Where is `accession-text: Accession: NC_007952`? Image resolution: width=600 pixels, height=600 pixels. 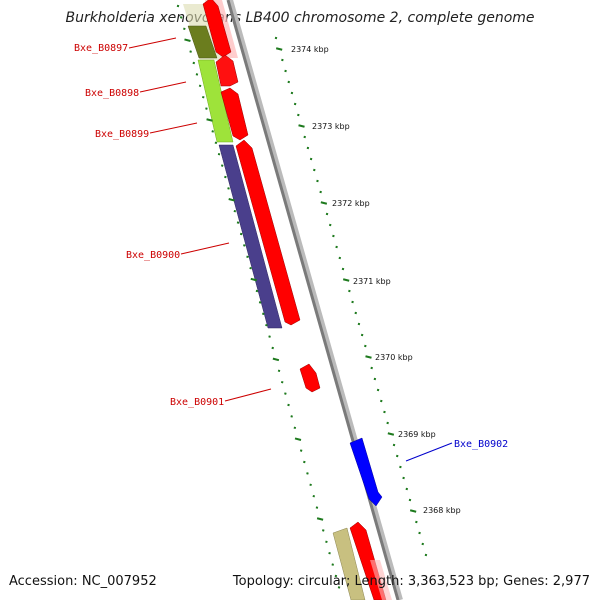
accession-text: Accession: NC_007952 is located at coordinates (83, 581).